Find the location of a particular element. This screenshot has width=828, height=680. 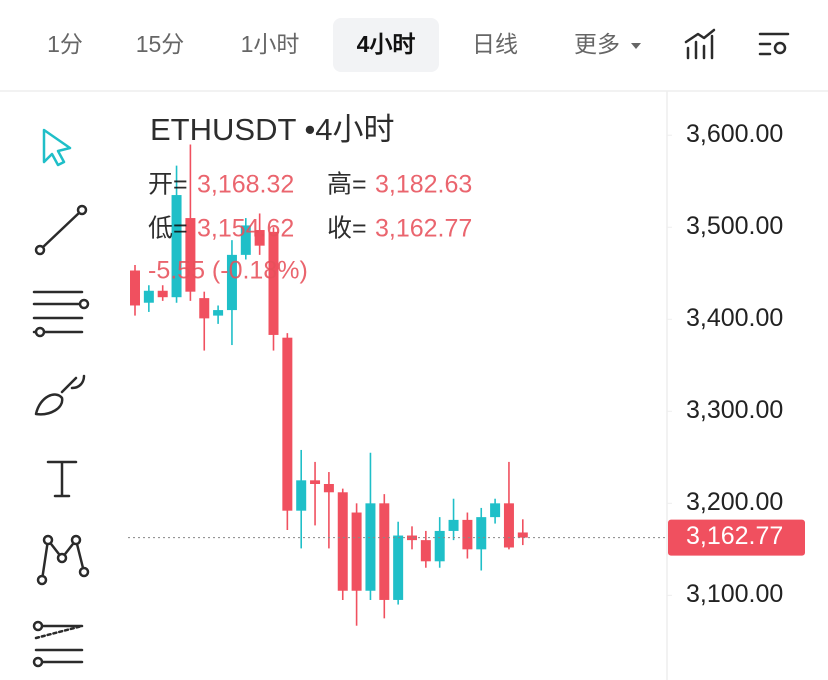

legend-label: 开= is located at coordinates (168, 185).